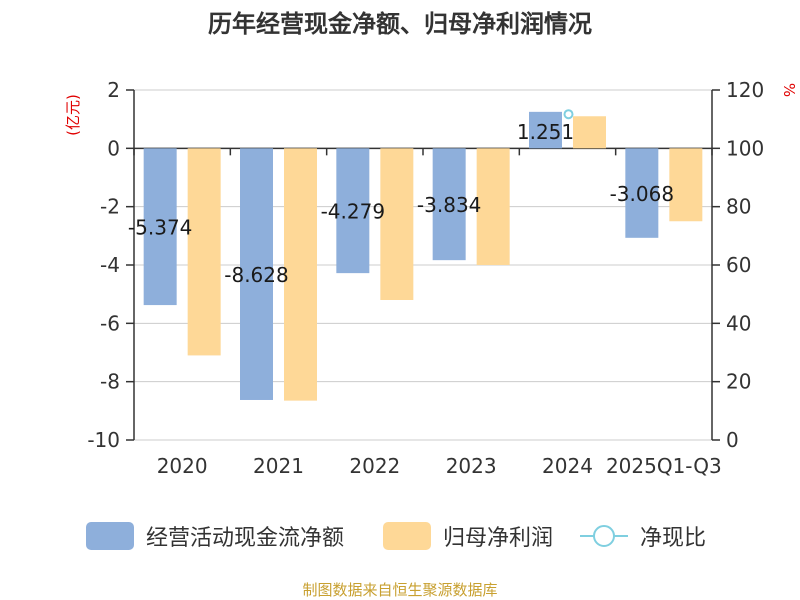 This screenshot has width=800, height=600. Describe the element at coordinates (567, 466) in the screenshot. I see `x-tick-label: 2024` at that location.